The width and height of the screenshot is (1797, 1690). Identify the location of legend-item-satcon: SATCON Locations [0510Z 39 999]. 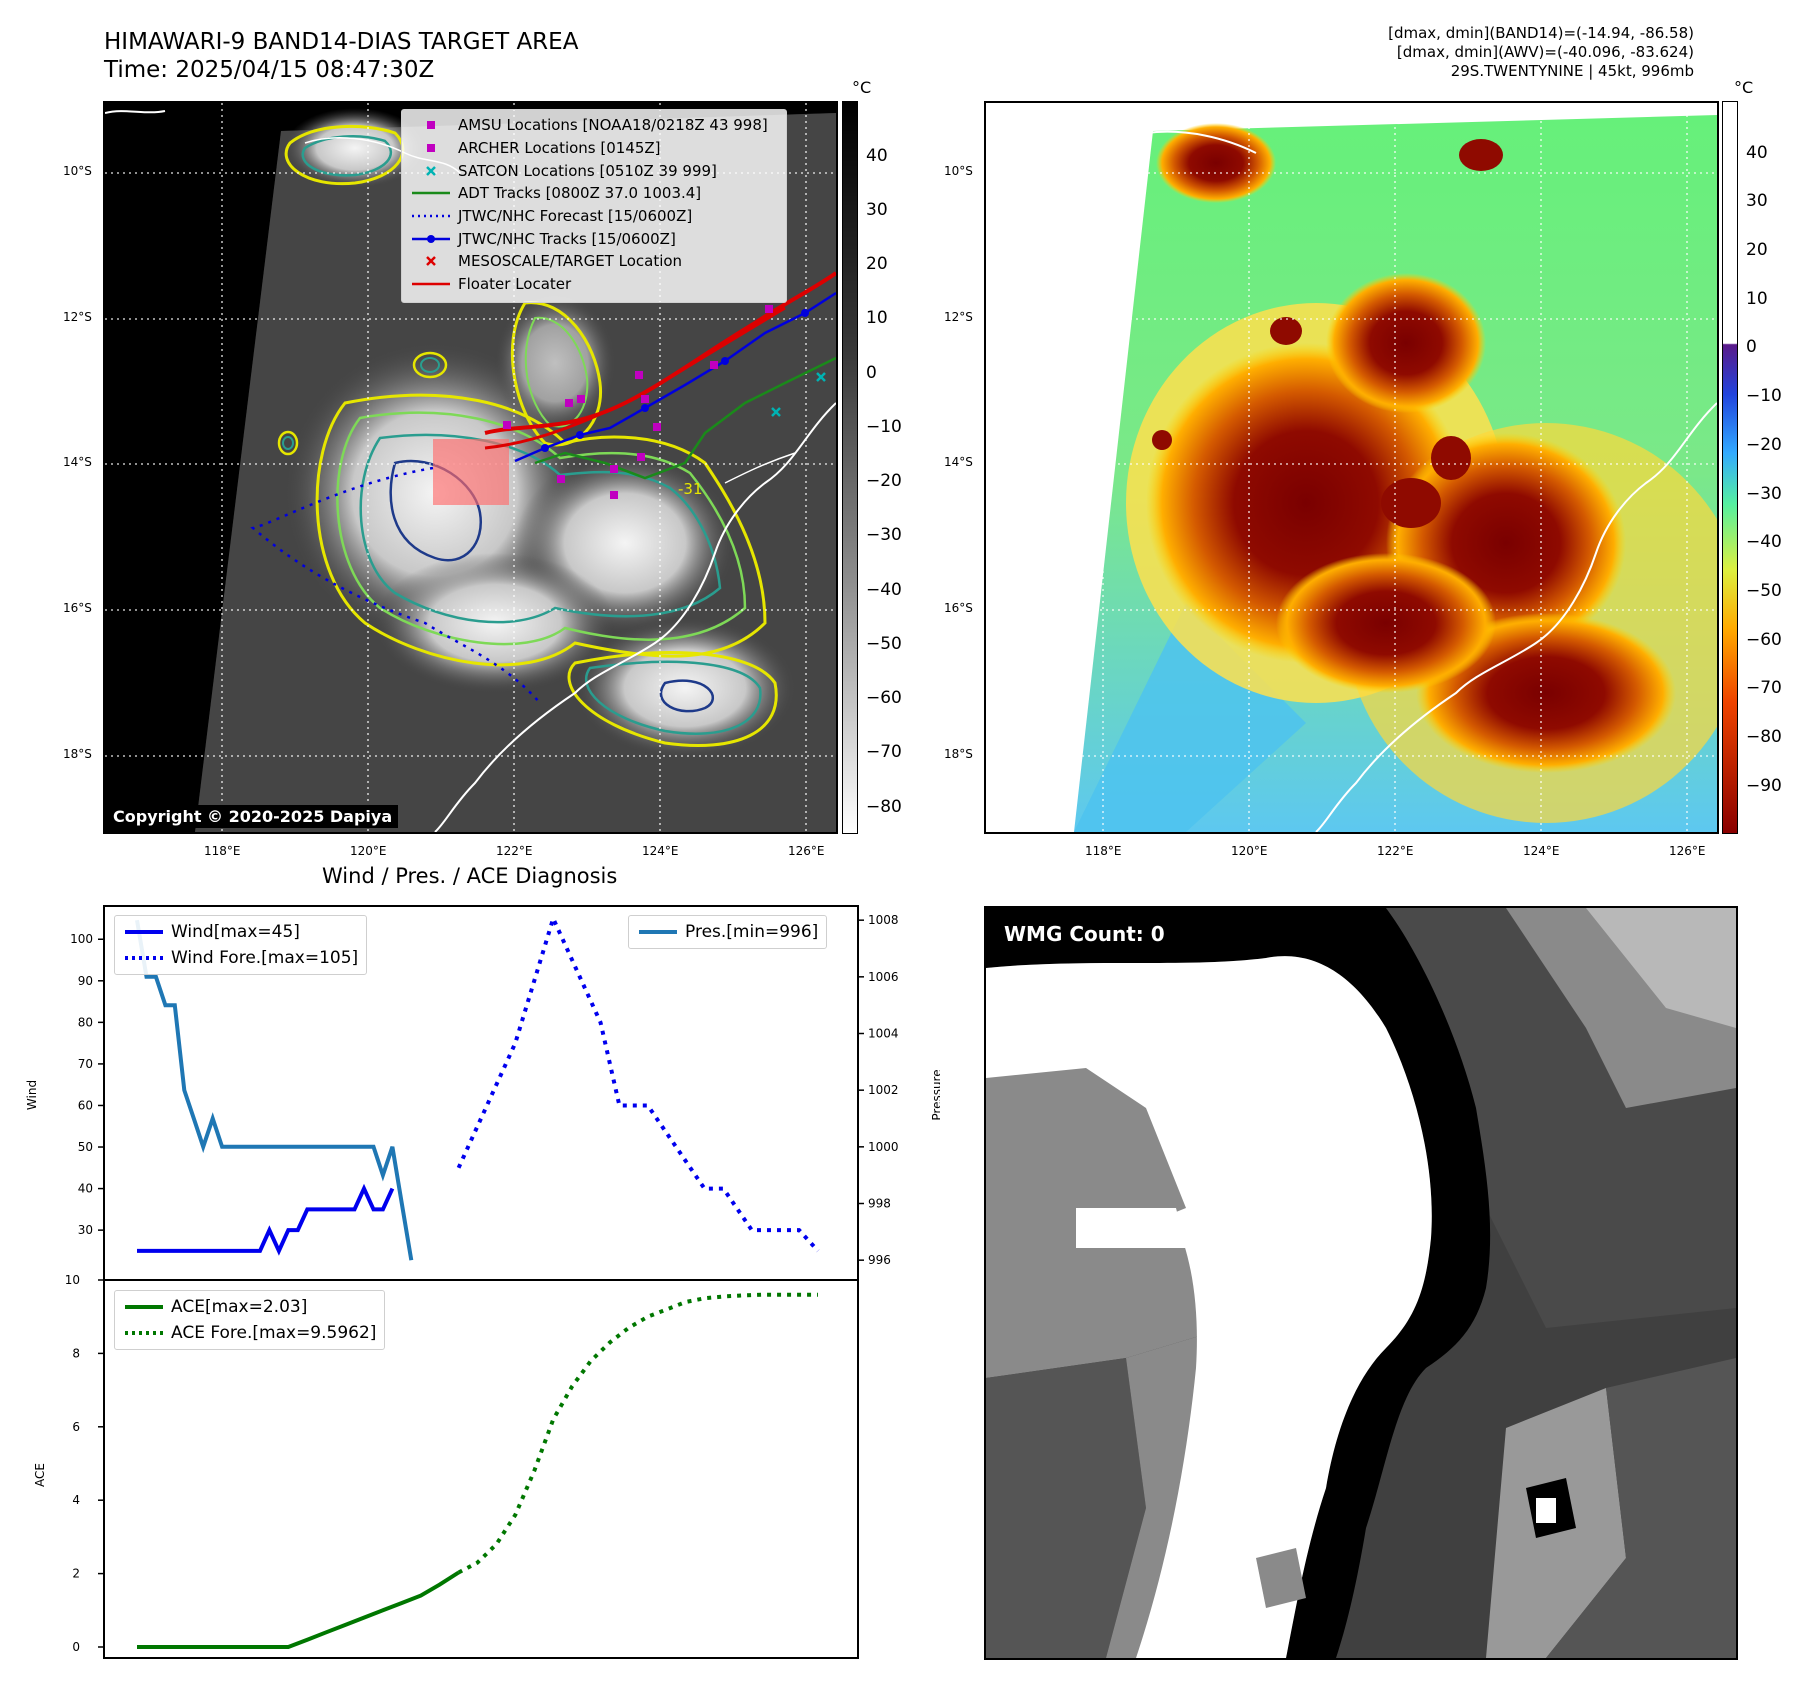
(594, 170).